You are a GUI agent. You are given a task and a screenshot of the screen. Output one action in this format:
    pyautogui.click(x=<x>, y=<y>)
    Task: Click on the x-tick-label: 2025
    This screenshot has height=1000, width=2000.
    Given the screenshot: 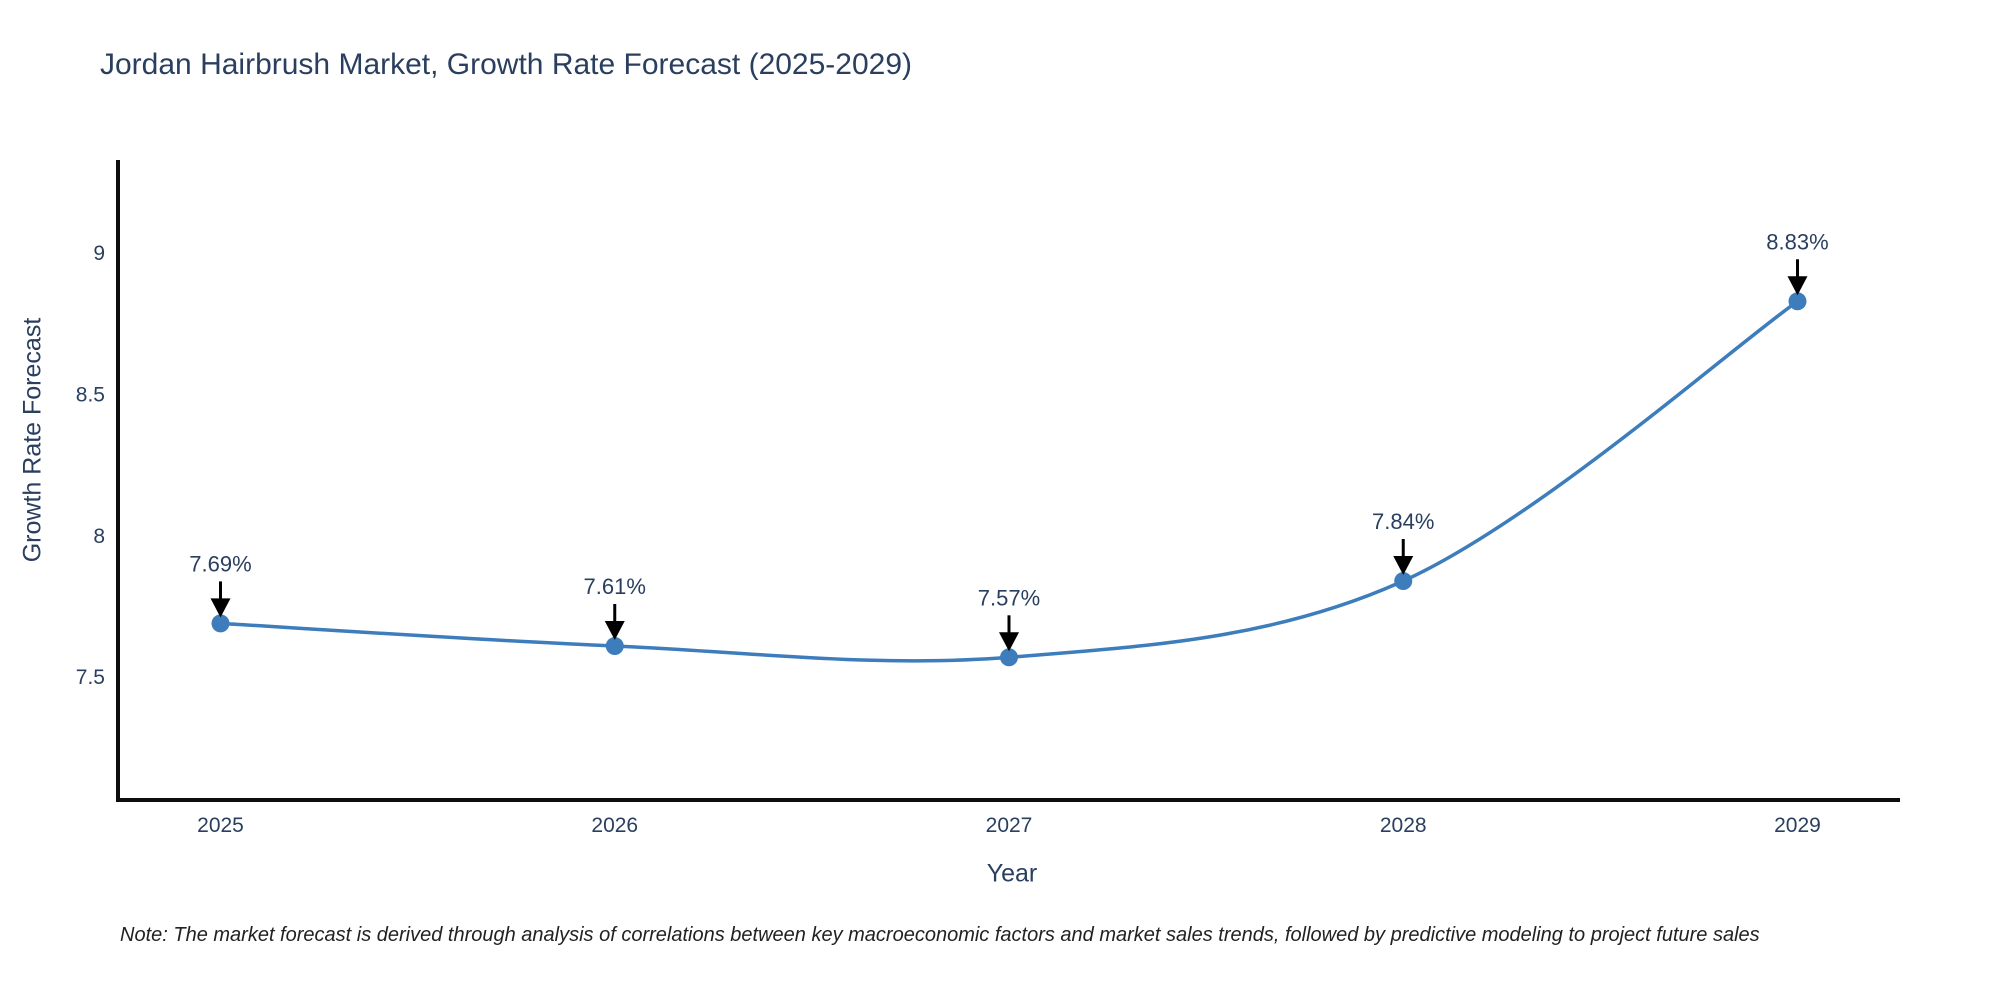 What is the action you would take?
    pyautogui.click(x=220, y=825)
    